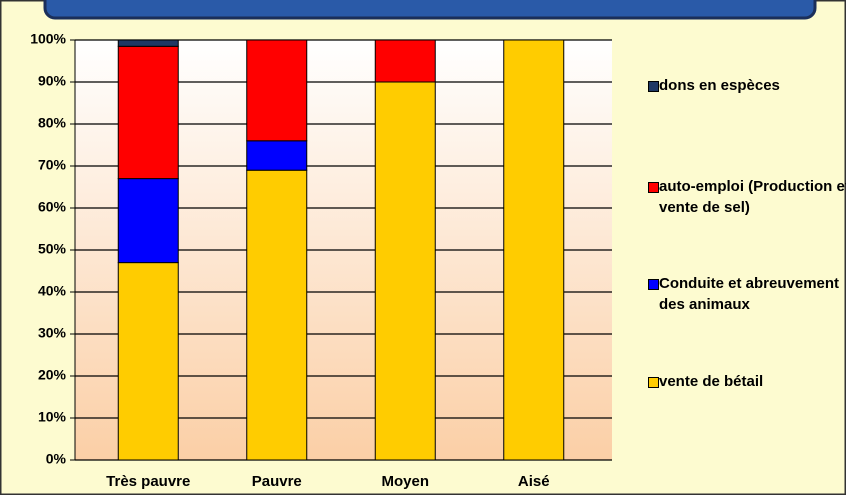 This screenshot has height=495, width=846. Describe the element at coordinates (430, 10) in the screenshot. I see `banner` at that location.